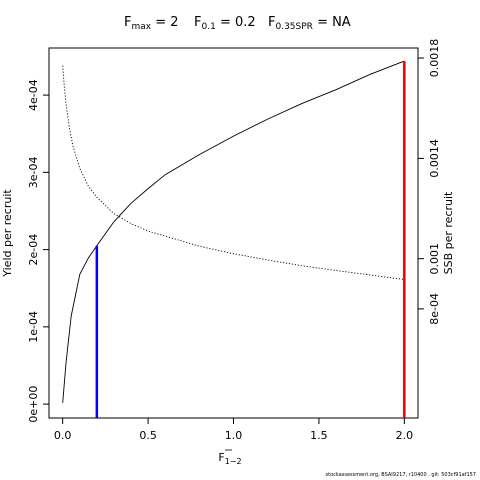 The height and width of the screenshot is (480, 480). I want to click on y2-tick-label: 0.0014, so click(434, 158).